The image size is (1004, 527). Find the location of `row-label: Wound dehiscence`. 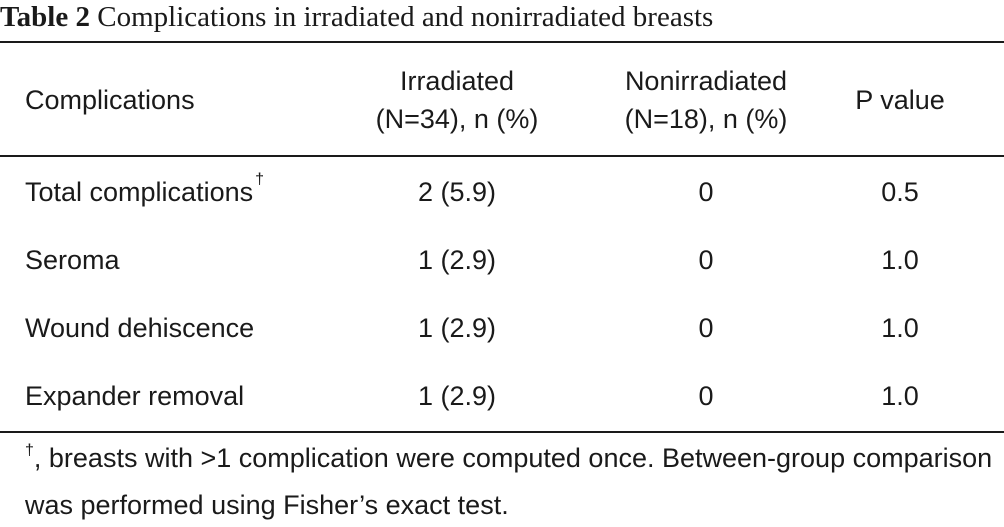

row-label: Wound dehiscence is located at coordinates (140, 327).